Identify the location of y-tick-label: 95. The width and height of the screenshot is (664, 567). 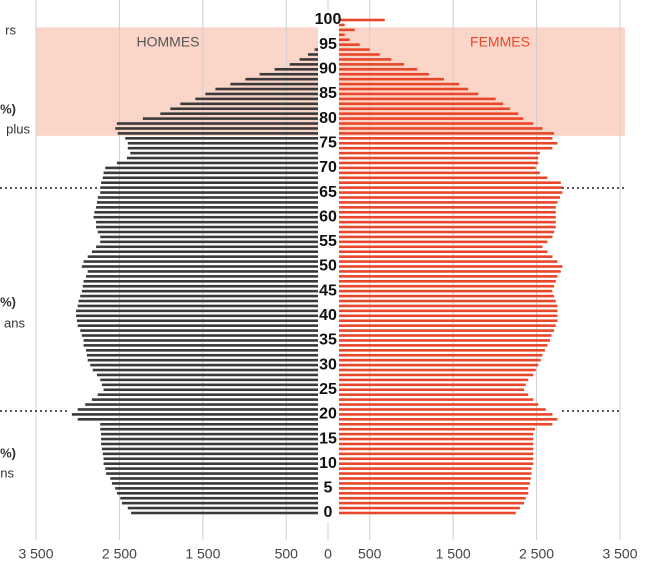
(328, 44).